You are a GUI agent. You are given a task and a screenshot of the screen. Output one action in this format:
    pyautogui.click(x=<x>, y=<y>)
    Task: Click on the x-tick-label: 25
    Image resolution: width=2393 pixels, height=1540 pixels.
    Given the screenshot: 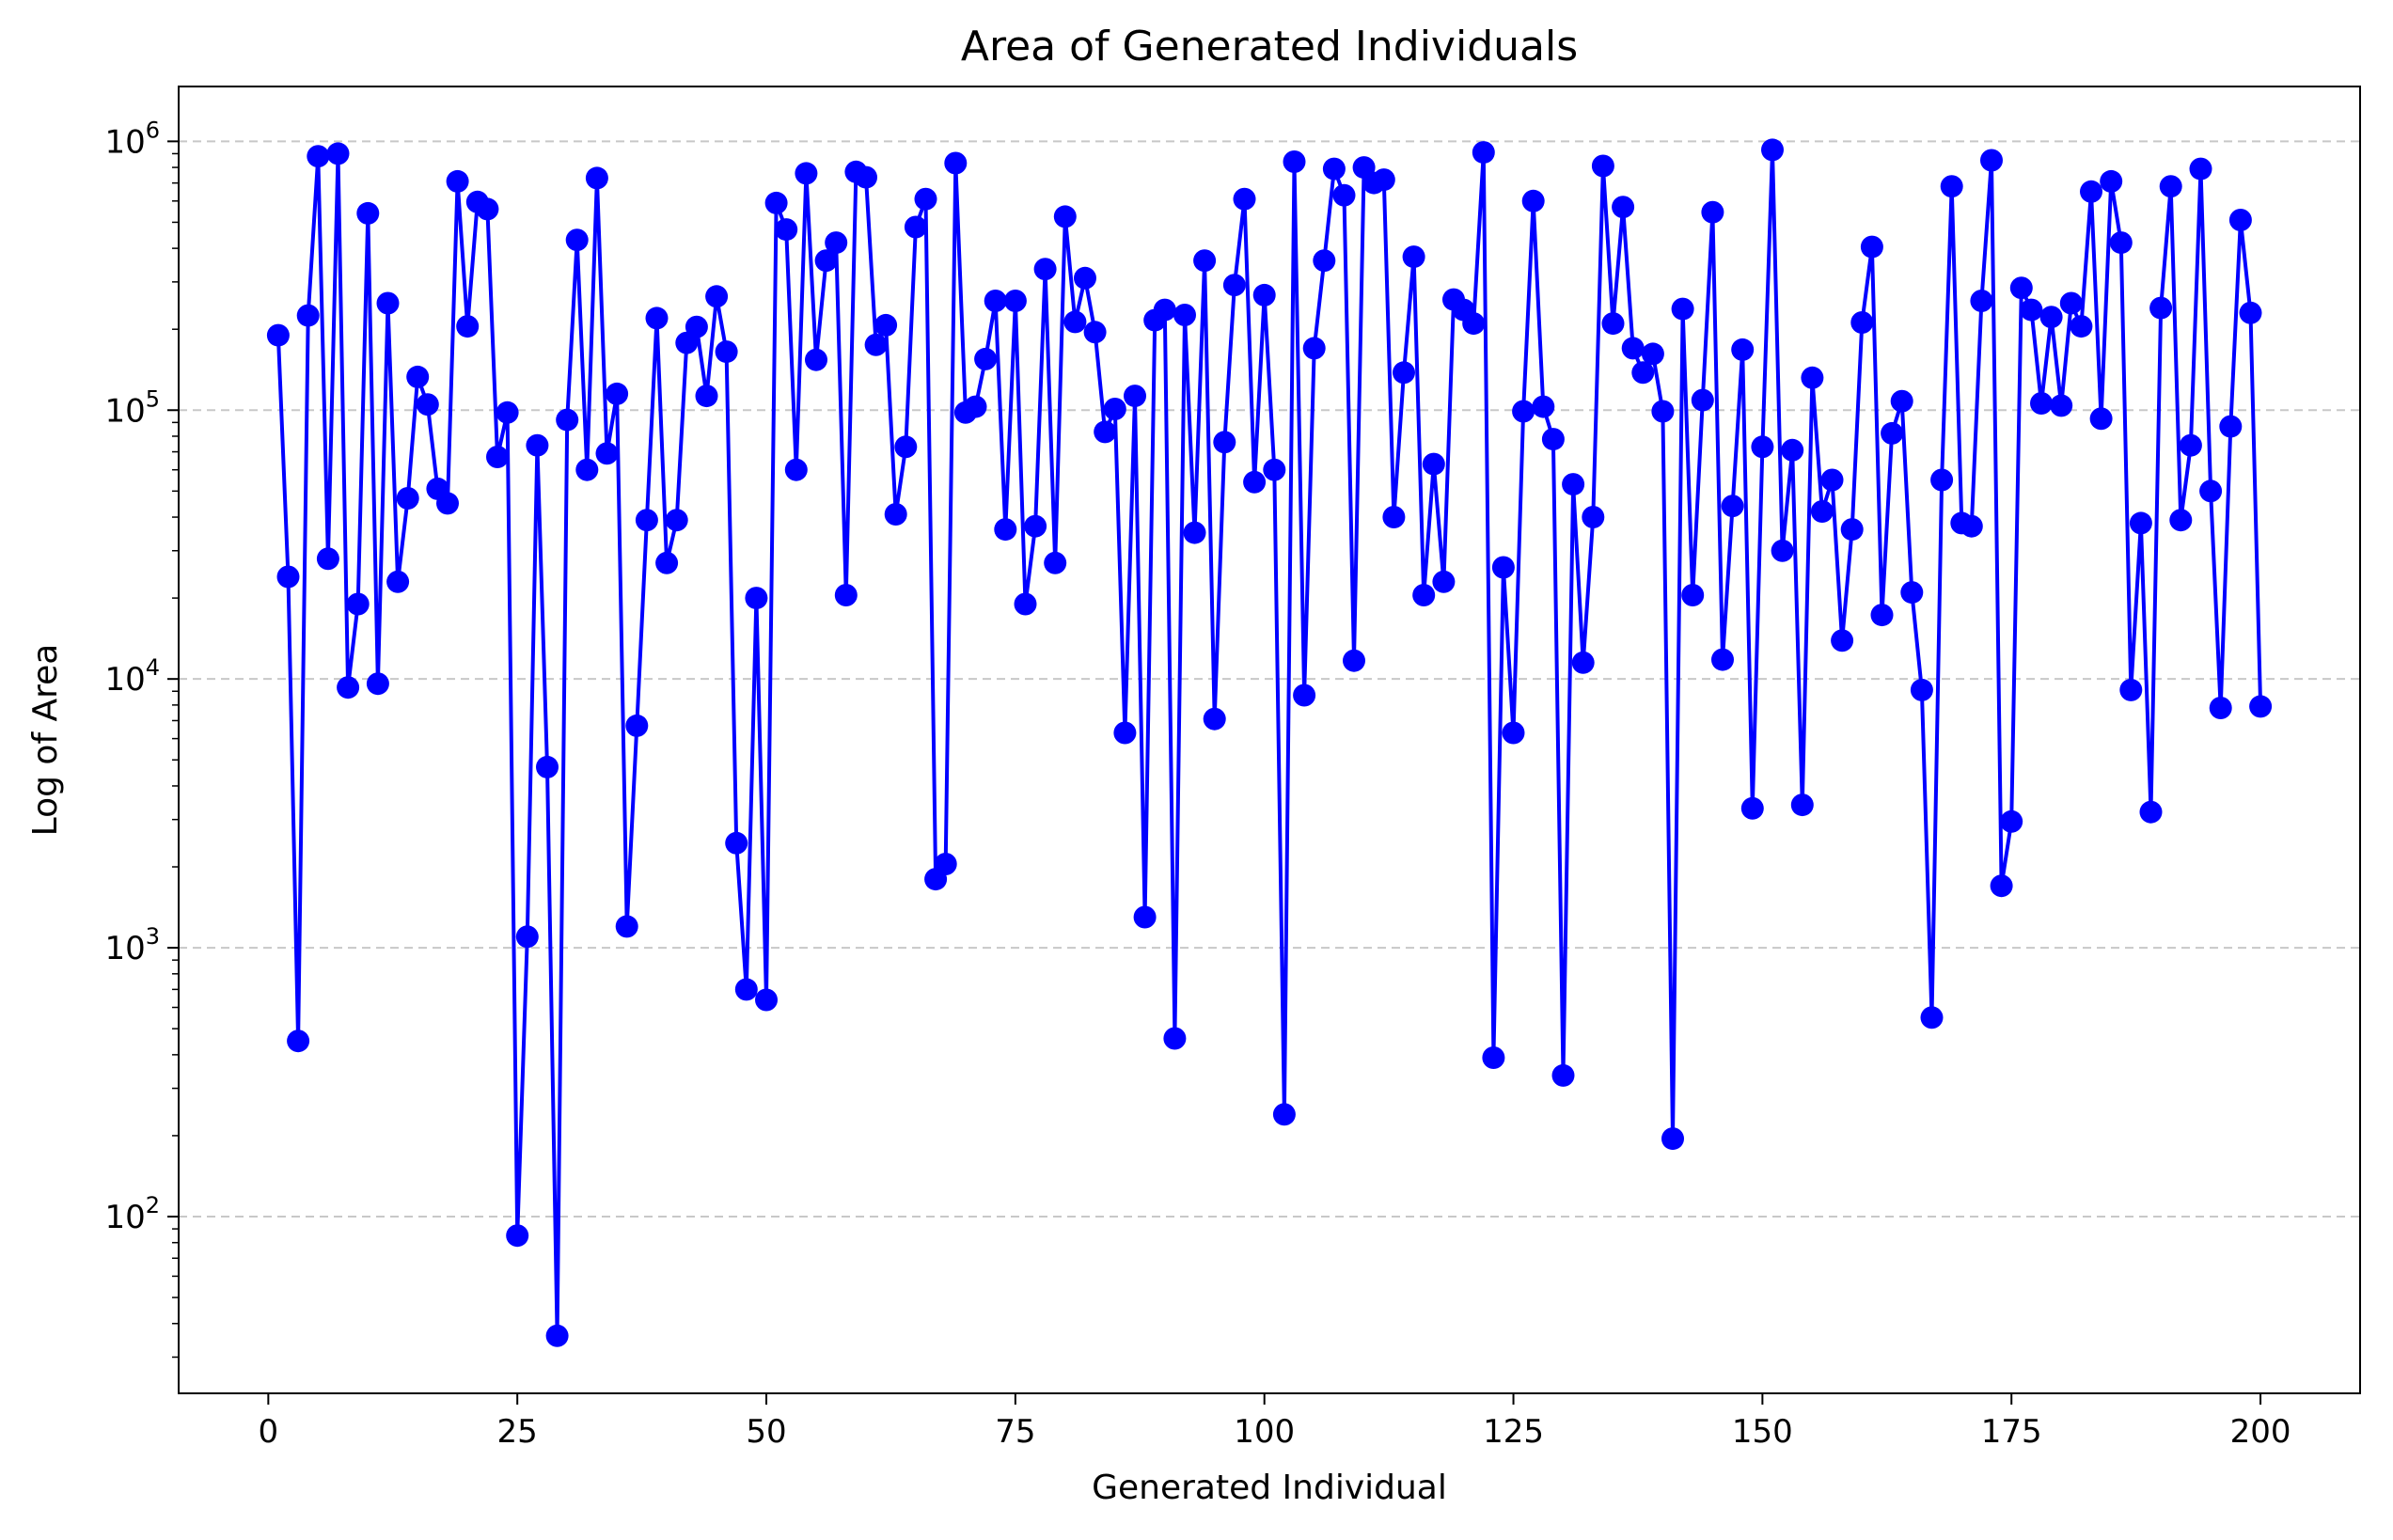 What is the action you would take?
    pyautogui.click(x=517, y=1432)
    